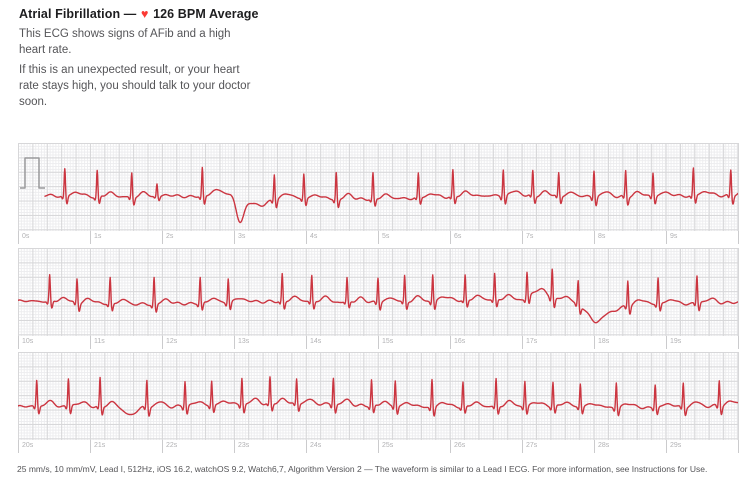 The height and width of the screenshot is (498, 751). Describe the element at coordinates (630, 446) in the screenshot. I see `time-tick-label: 28s` at that location.